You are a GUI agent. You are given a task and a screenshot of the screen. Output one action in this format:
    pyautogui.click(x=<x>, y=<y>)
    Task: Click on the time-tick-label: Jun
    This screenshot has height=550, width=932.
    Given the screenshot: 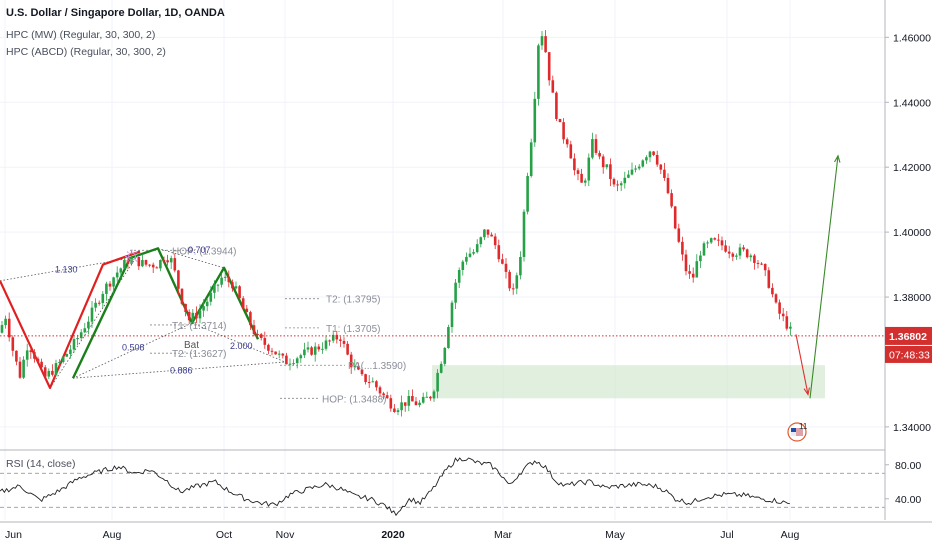 What is the action you would take?
    pyautogui.click(x=13, y=535)
    